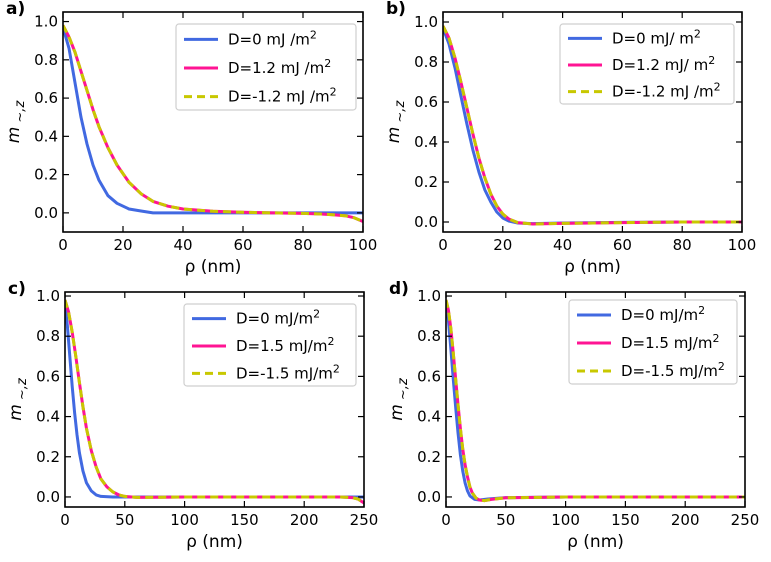 This screenshot has width=771, height=562. Describe the element at coordinates (399, 289) in the screenshot. I see `panel-label: d)` at that location.